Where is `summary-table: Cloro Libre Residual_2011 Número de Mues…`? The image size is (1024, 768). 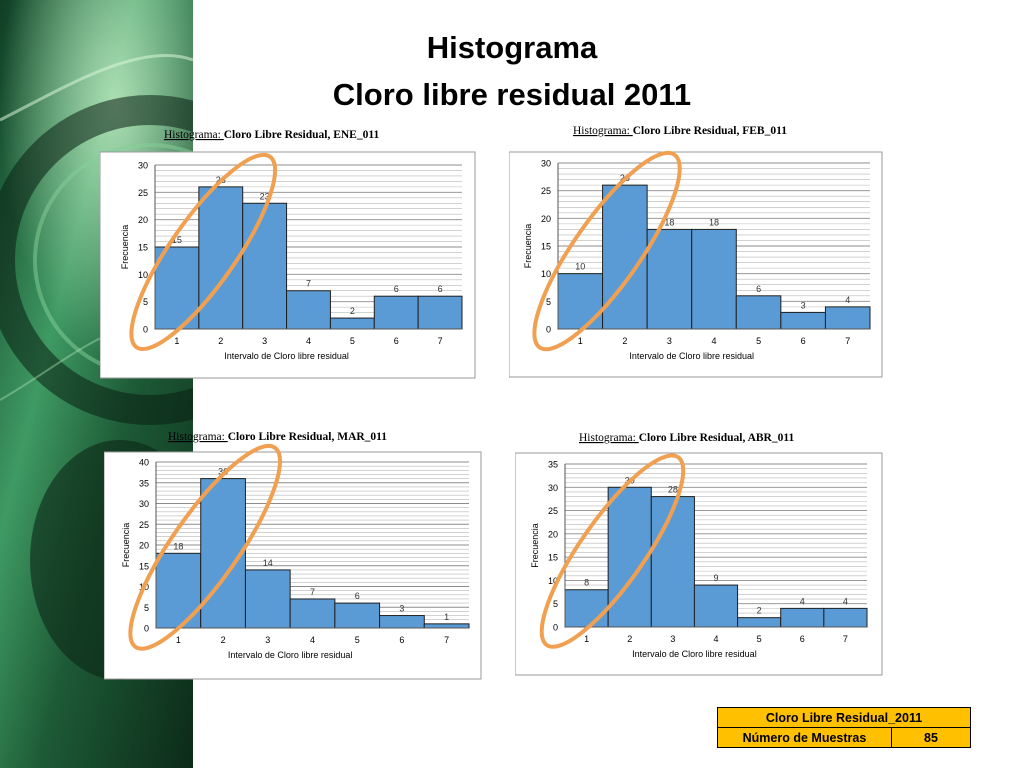 summary-table: Cloro Libre Residual_2011 Número de Mues… is located at coordinates (844, 727).